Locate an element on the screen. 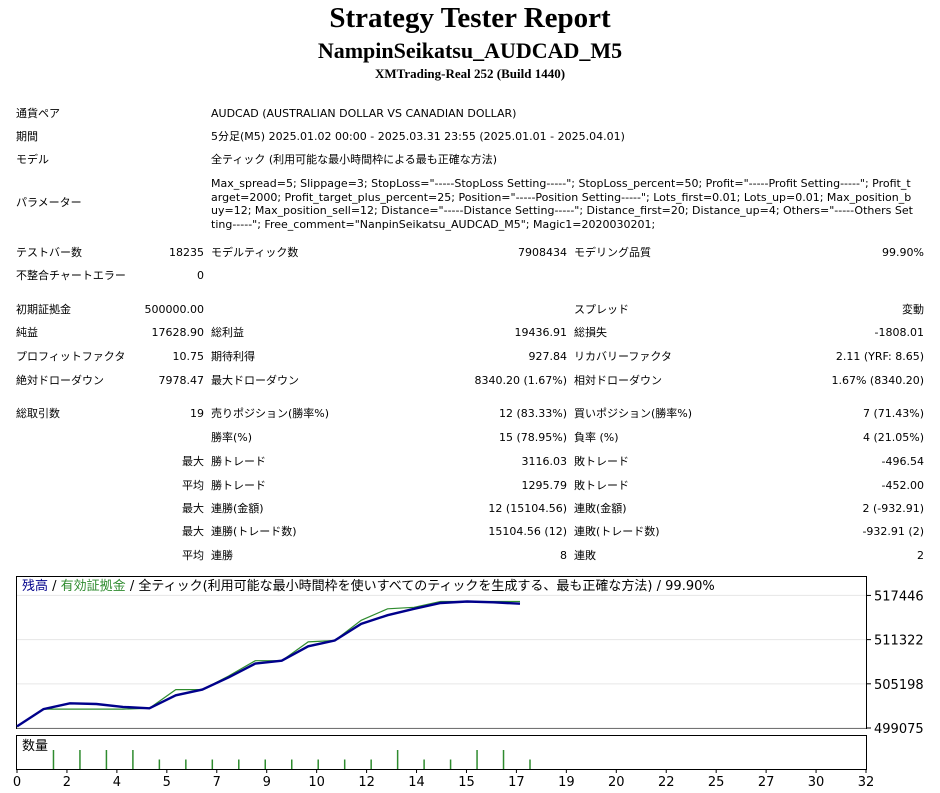 The height and width of the screenshot is (793, 940). x-tick-label: 0 is located at coordinates (17, 782).